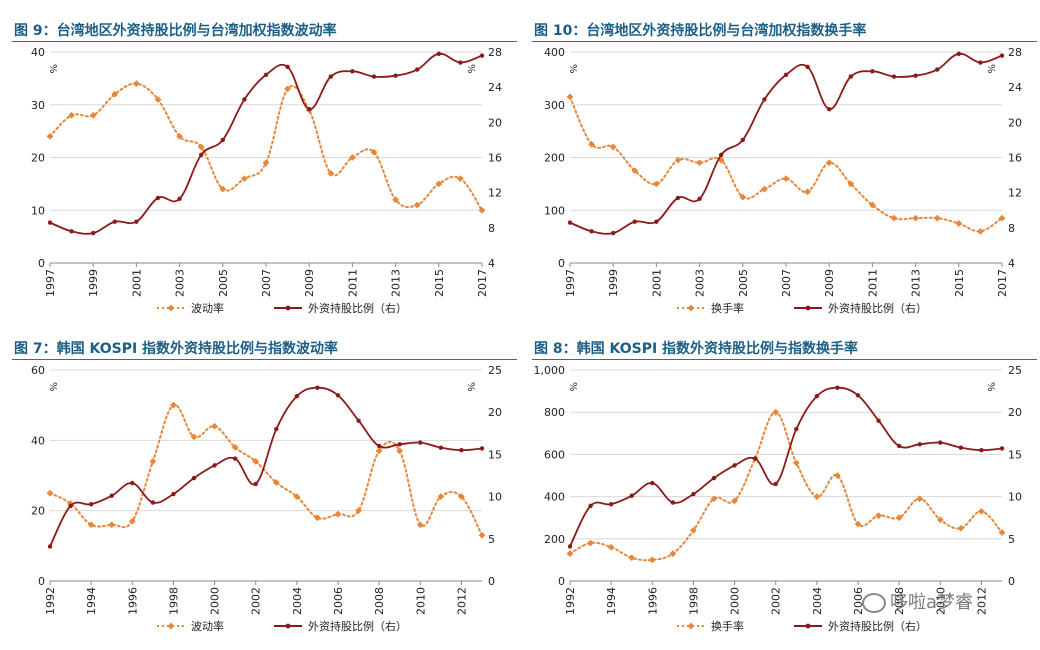 Image resolution: width=1040 pixels, height=650 pixels. Describe the element at coordinates (776, 601) in the screenshot. I see `x-tick-label: 2002` at that location.